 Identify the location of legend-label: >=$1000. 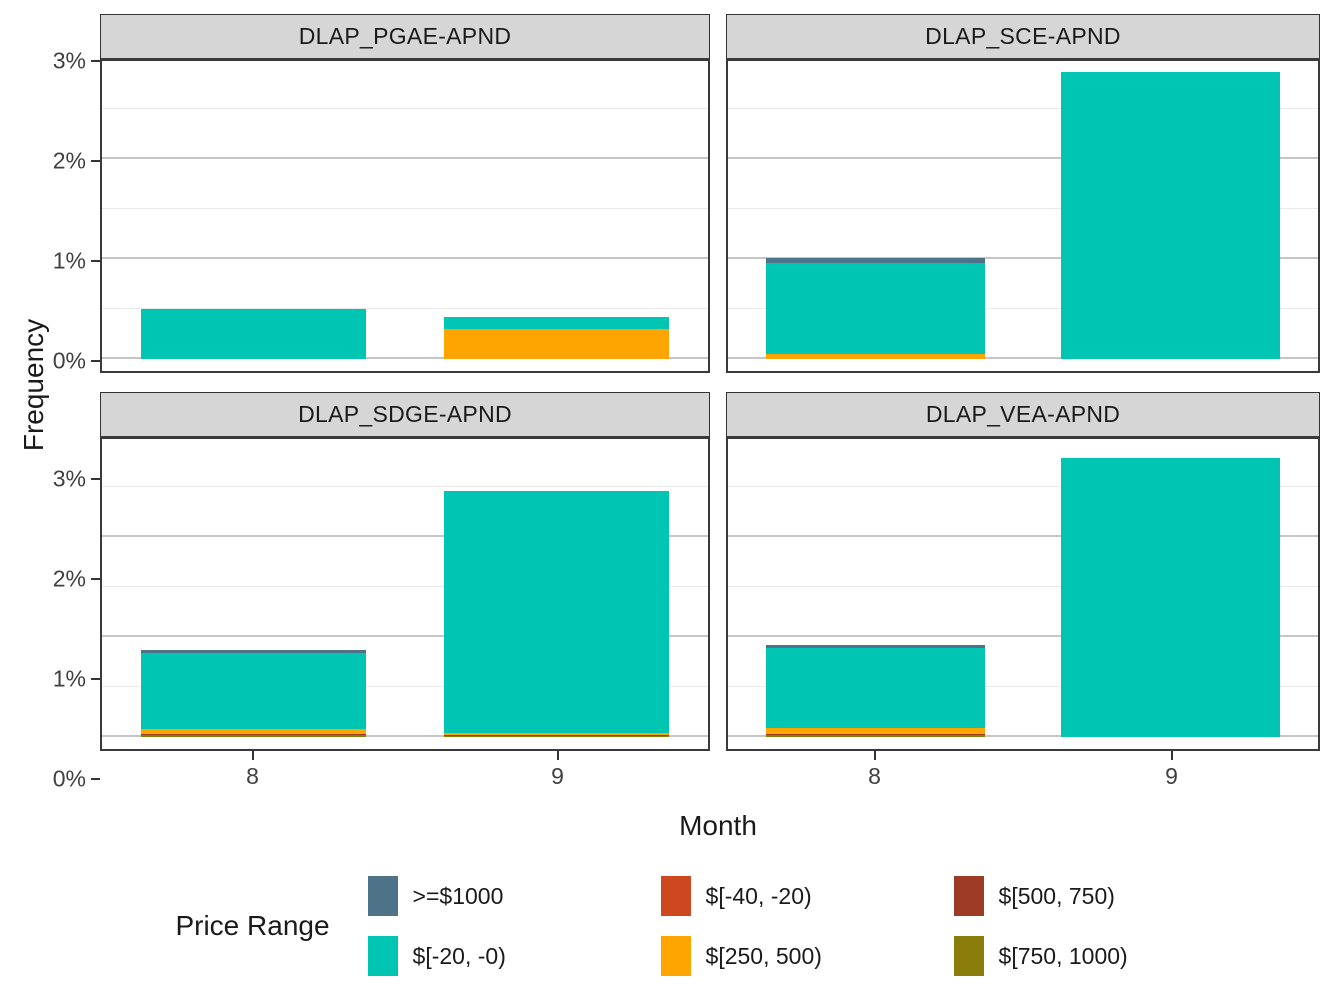
(458, 895).